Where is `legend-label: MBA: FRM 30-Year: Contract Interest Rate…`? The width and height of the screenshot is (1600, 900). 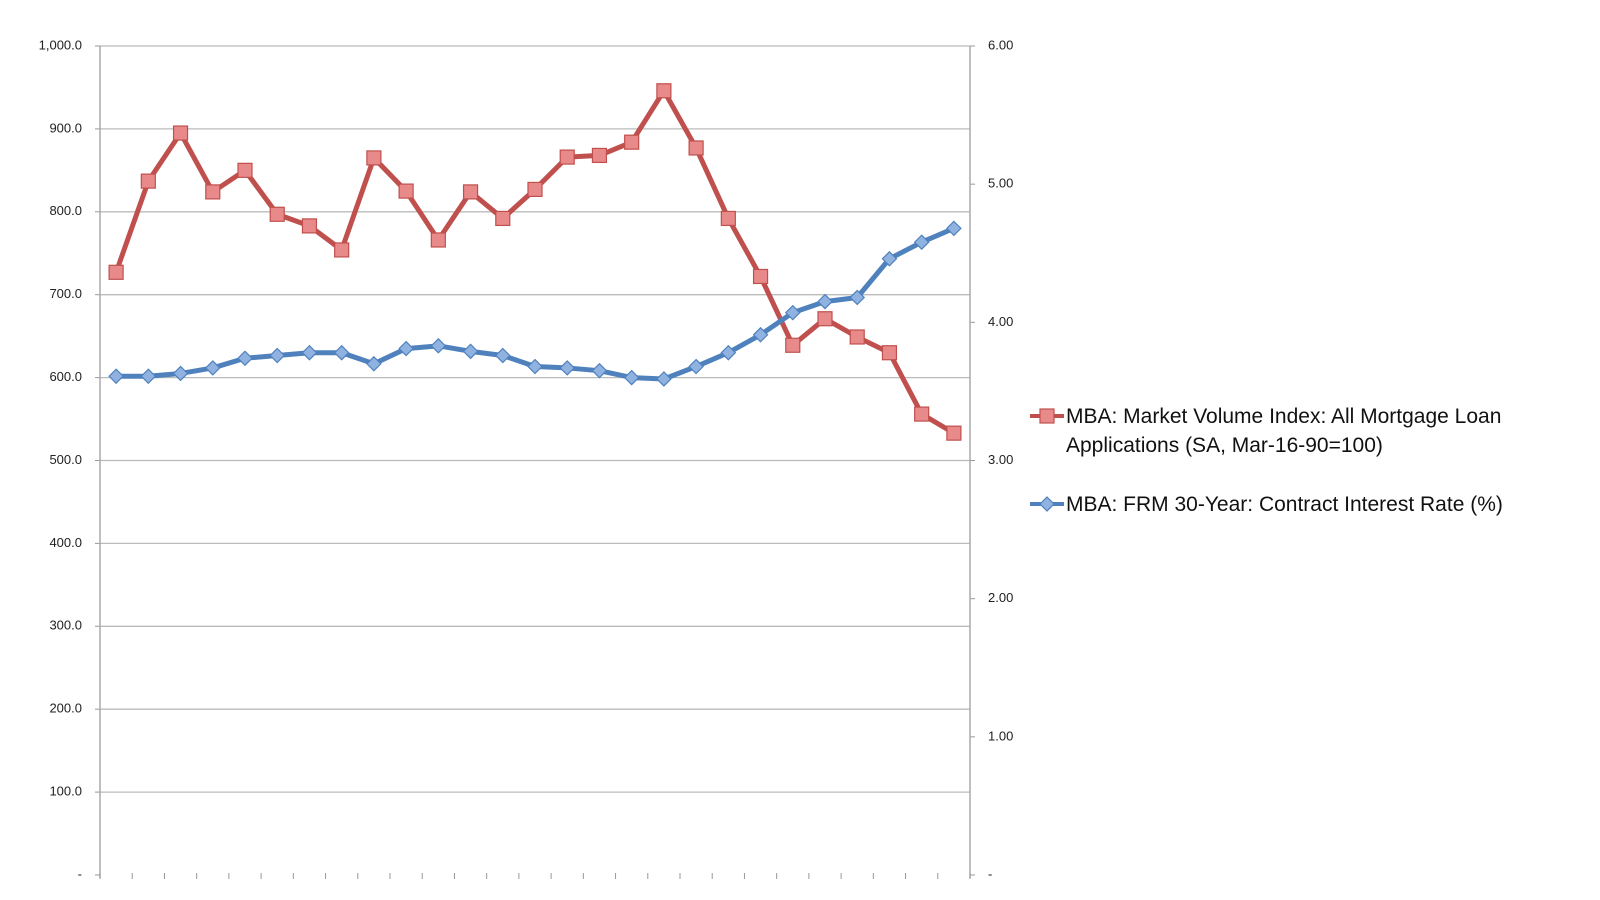
legend-label: MBA: FRM 30-Year: Contract Interest Rate… is located at coordinates (1284, 504).